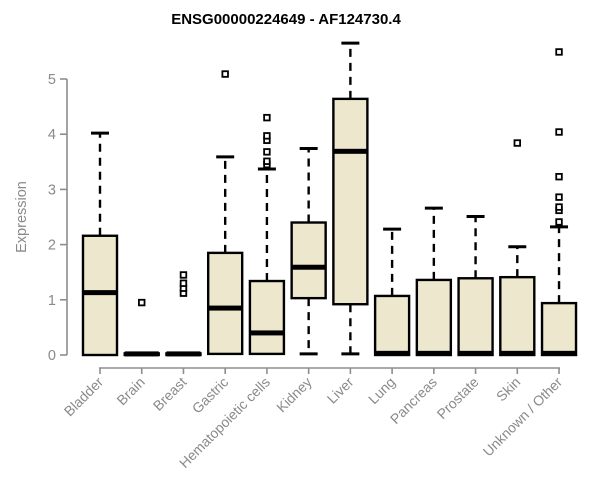 Image resolution: width=600 pixels, height=500 pixels. What do you see at coordinates (84, 397) in the screenshot?
I see `x-tick-label: Bladder` at bounding box center [84, 397].